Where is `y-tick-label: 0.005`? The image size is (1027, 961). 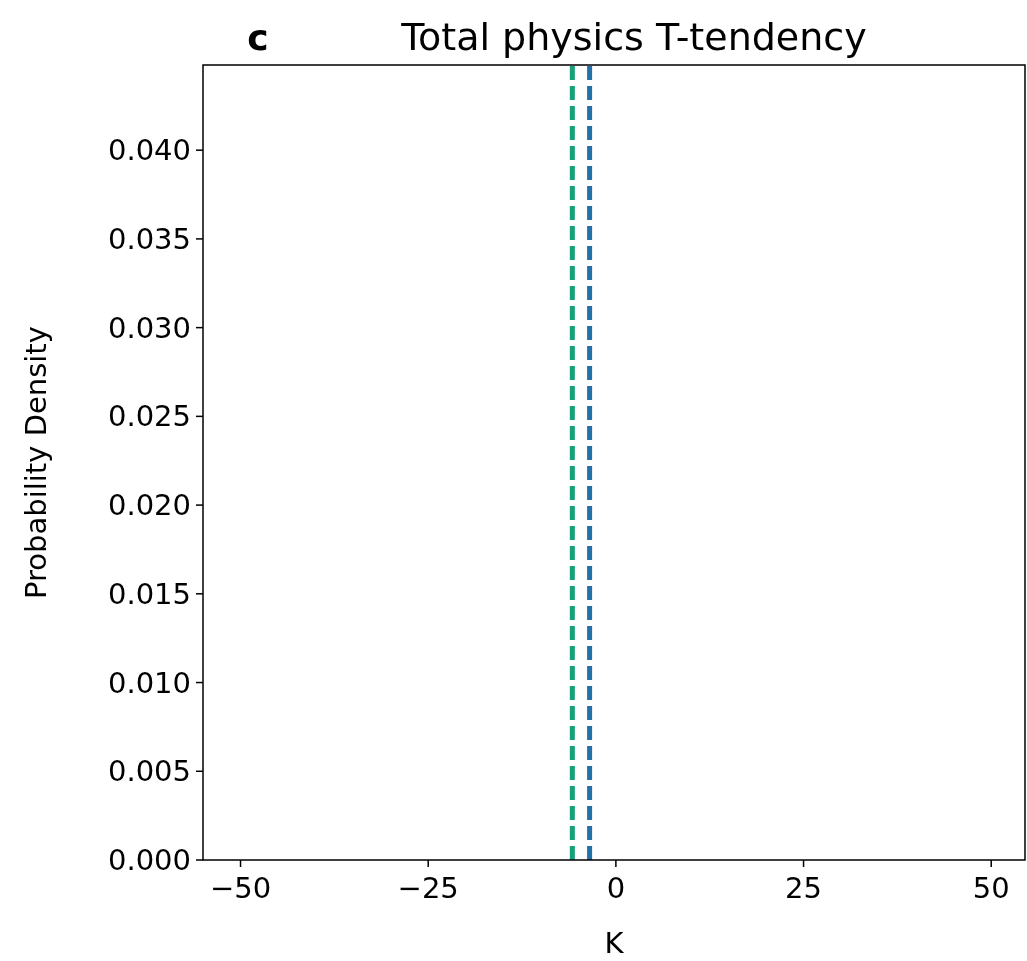 y-tick-label: 0.005 is located at coordinates (149, 771).